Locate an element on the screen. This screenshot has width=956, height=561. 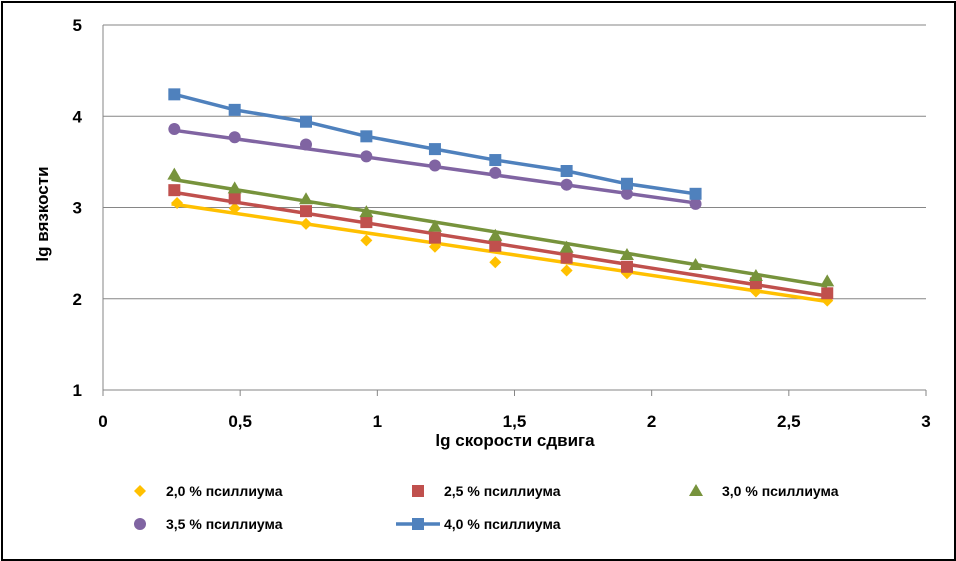
x-tick-label: 0 is located at coordinates (102, 421).